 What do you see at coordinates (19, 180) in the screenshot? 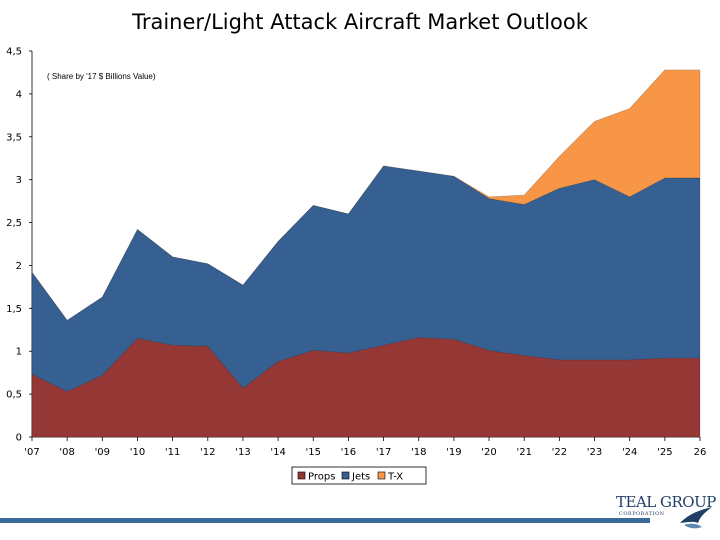
I see `y-tick-label: 3` at bounding box center [19, 180].